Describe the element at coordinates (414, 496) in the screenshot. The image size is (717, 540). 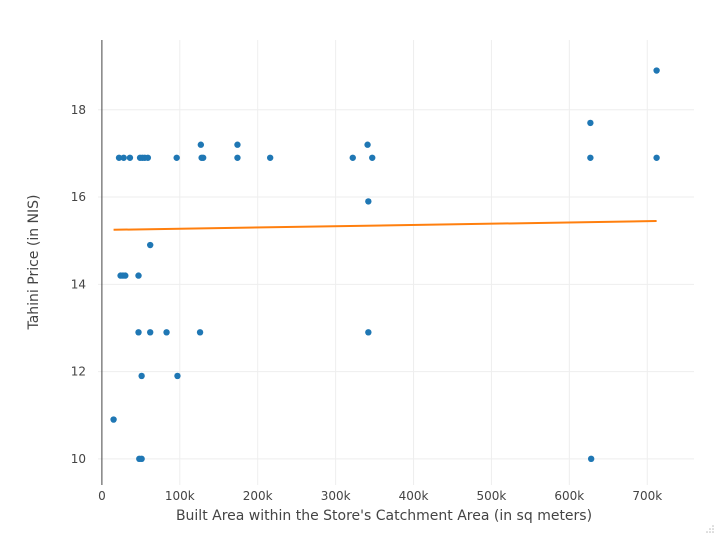
I see `x-tick-label: 400k` at that location.